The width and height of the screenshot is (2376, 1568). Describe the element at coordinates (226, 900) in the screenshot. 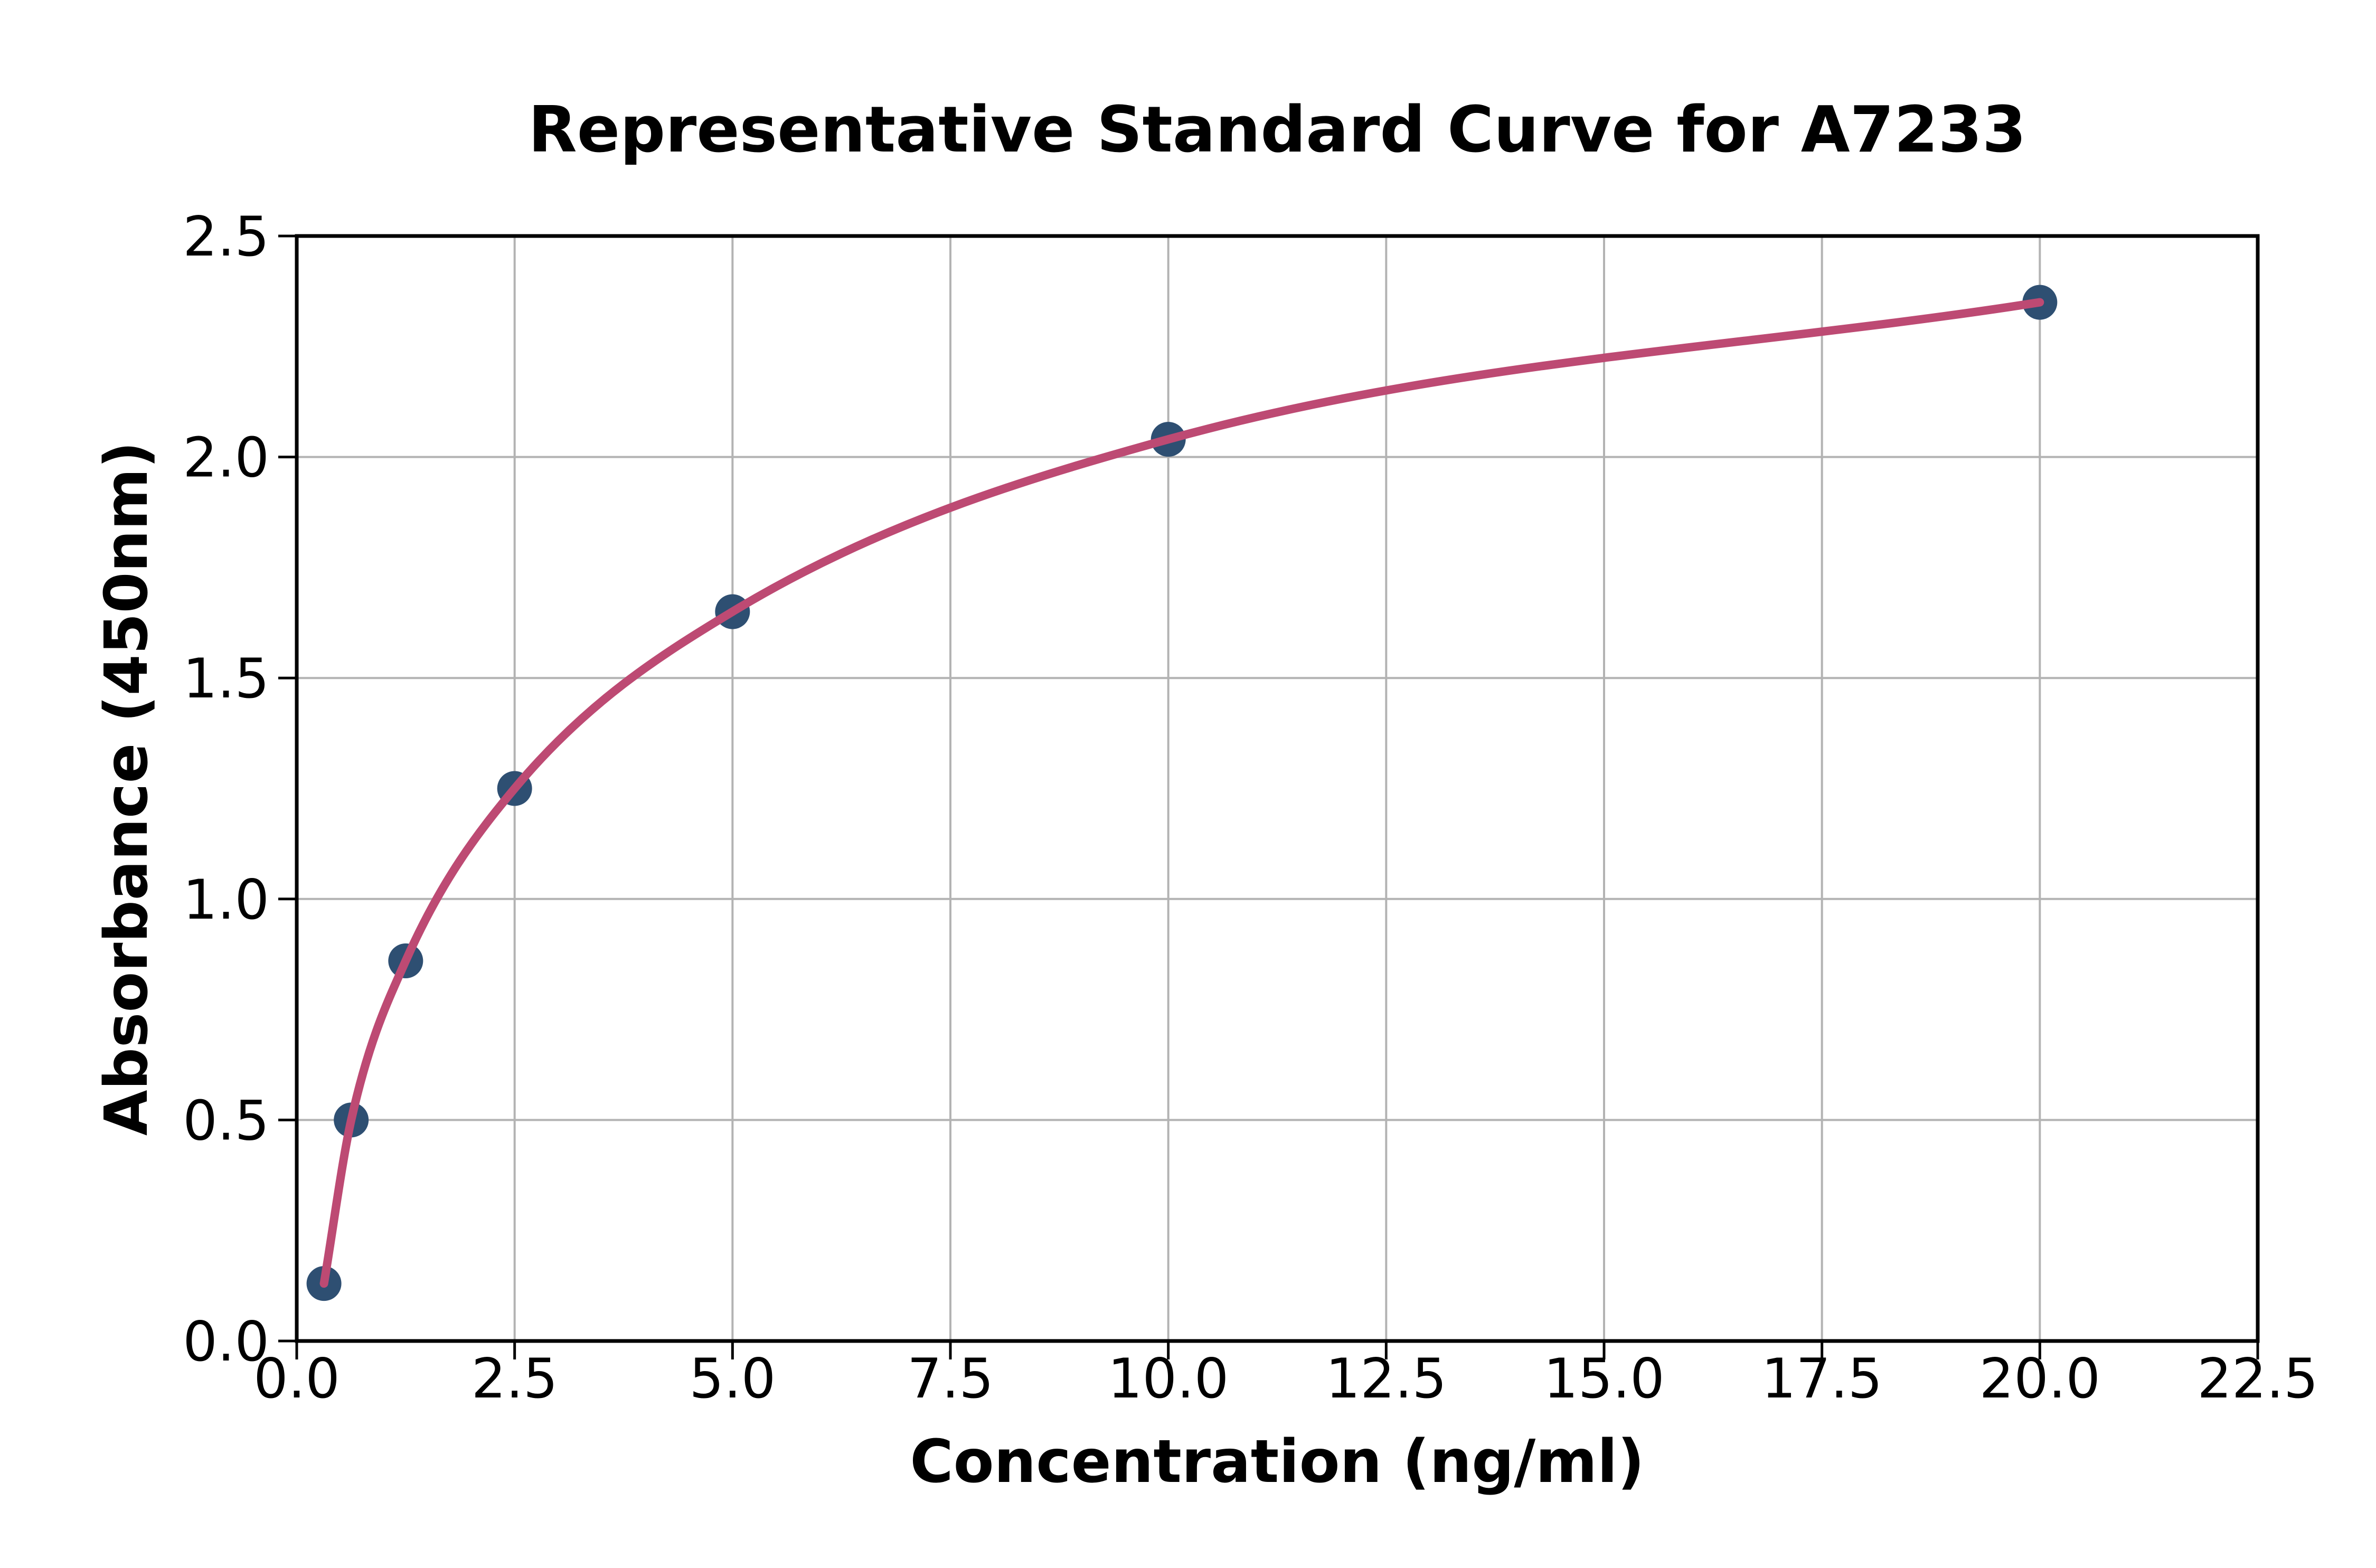

I see `y-tick-label: 1.0` at that location.